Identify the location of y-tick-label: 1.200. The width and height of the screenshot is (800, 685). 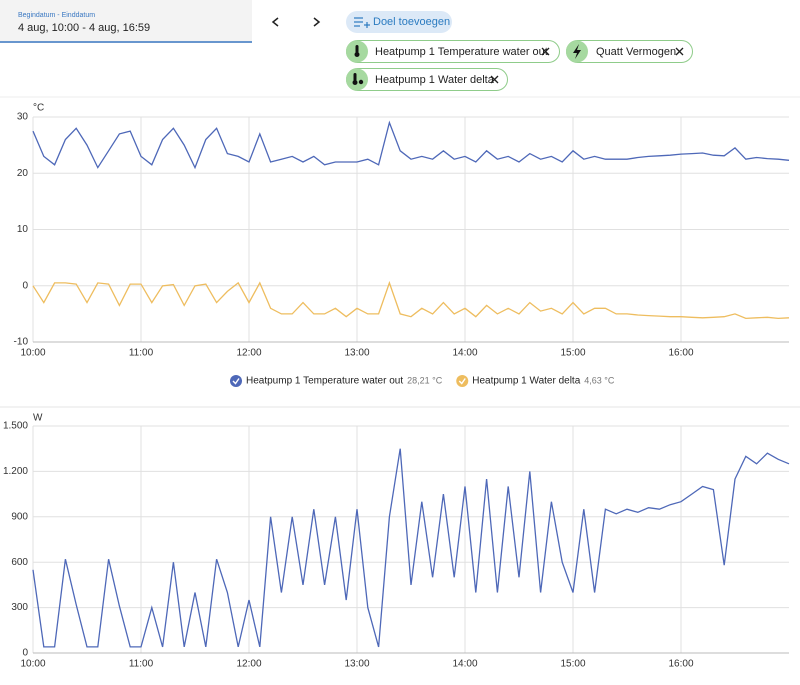
(15, 471).